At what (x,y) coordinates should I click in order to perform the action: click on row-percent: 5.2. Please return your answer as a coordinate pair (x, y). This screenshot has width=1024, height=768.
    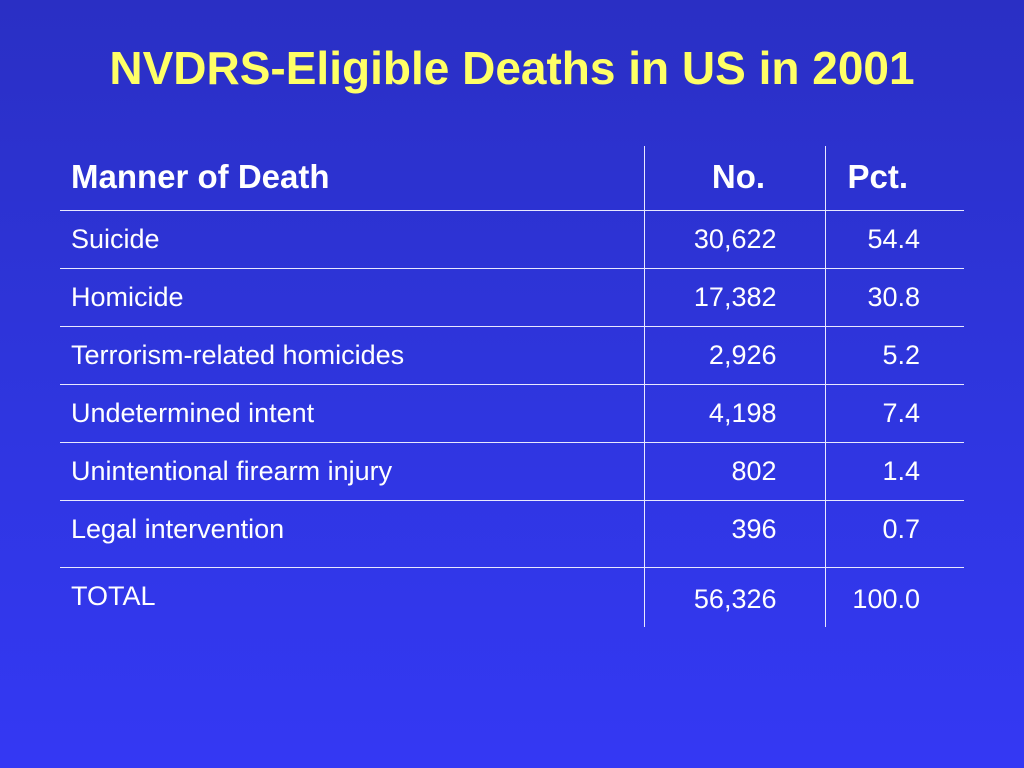
    Looking at the image, I should click on (894, 355).